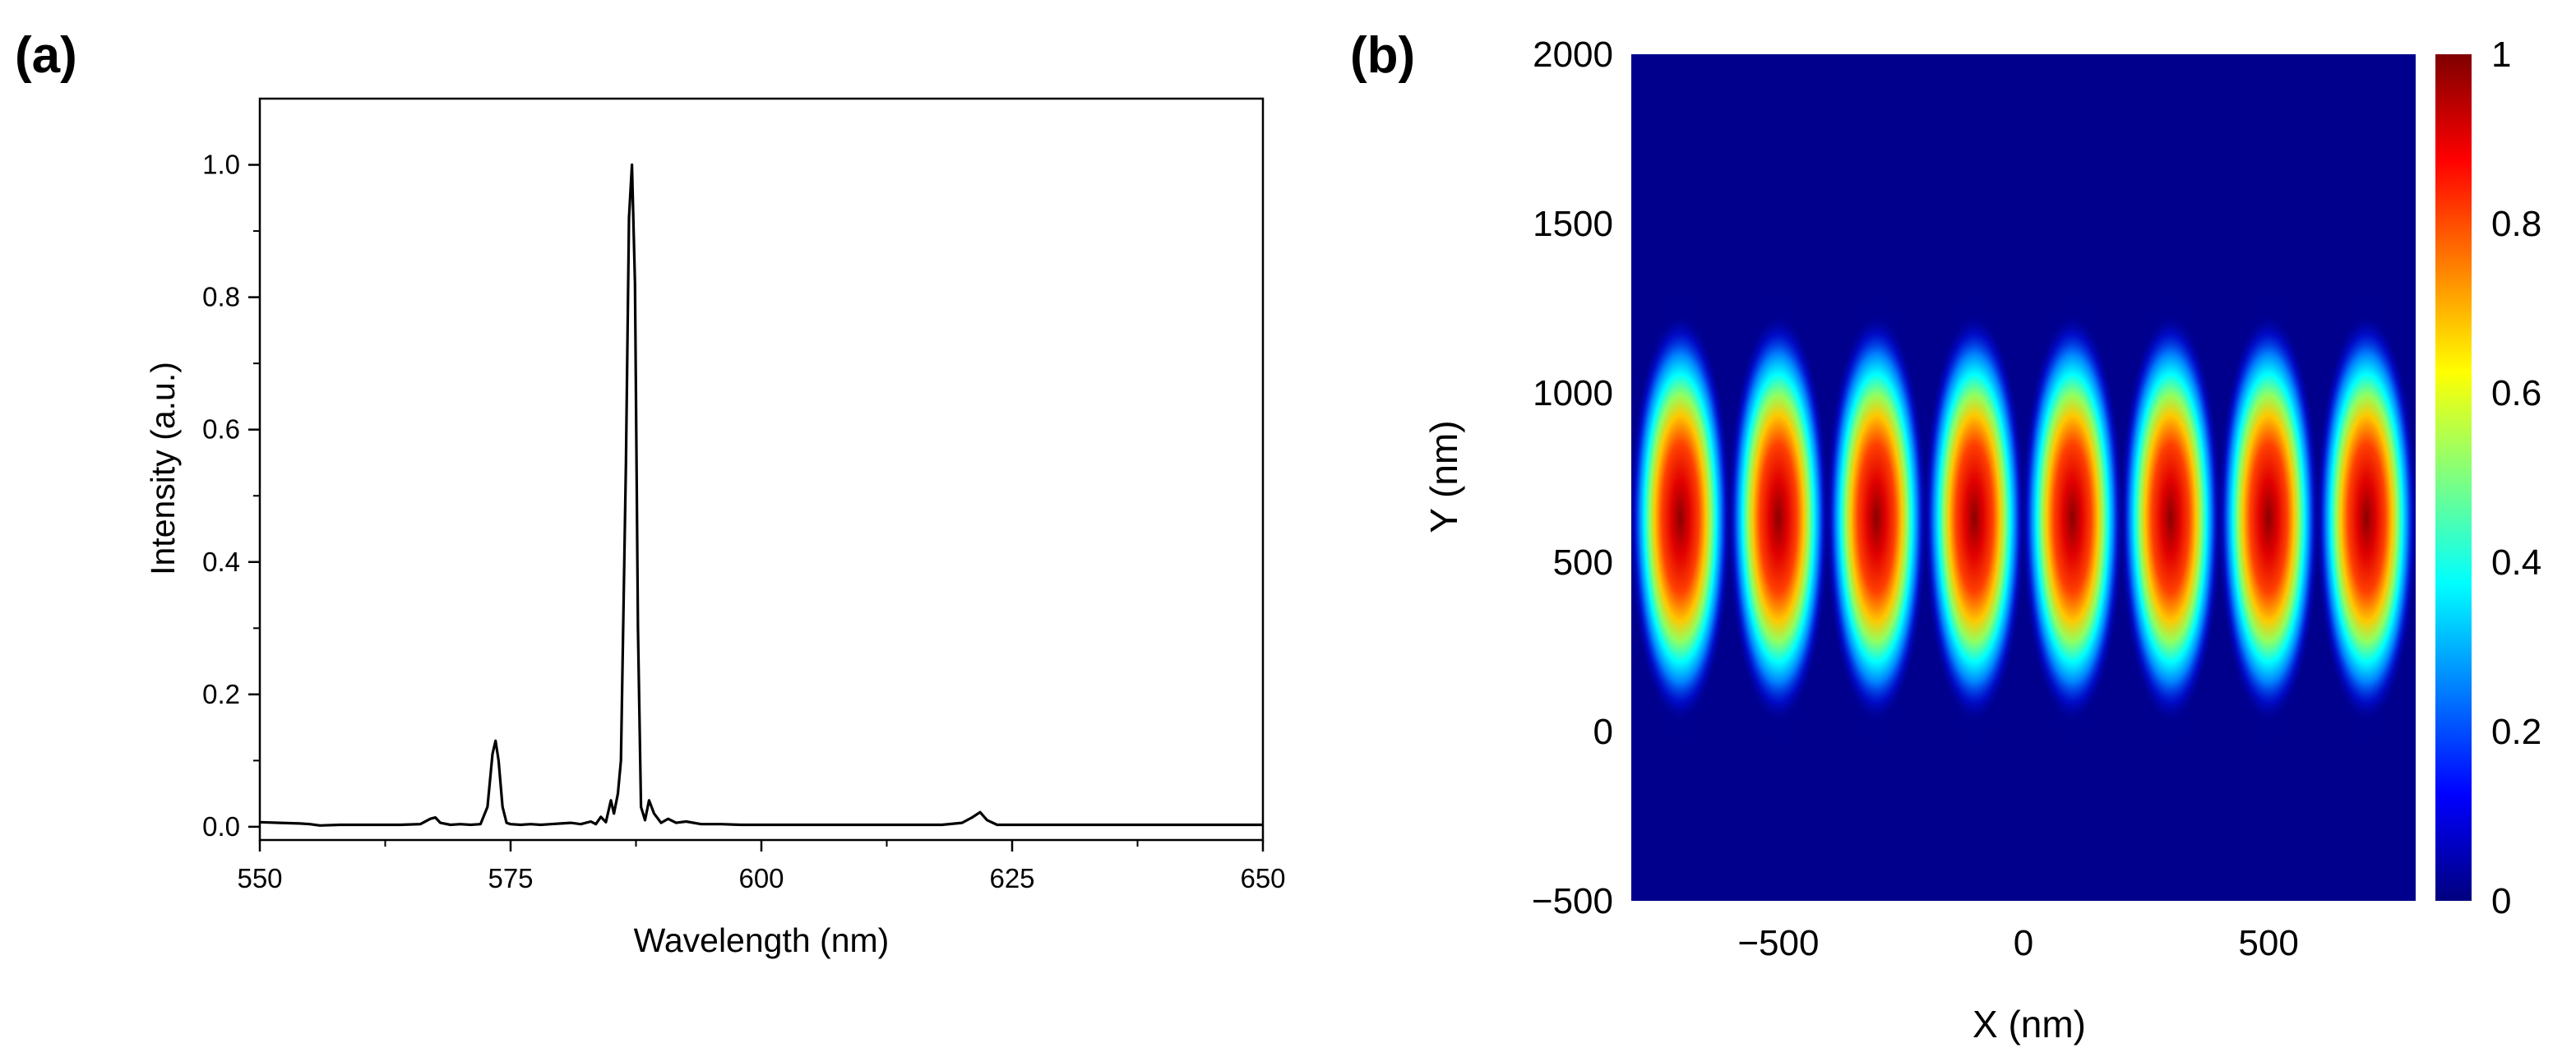 The width and height of the screenshot is (2576, 1057). I want to click on y-tick-label: −500, so click(1572, 901).